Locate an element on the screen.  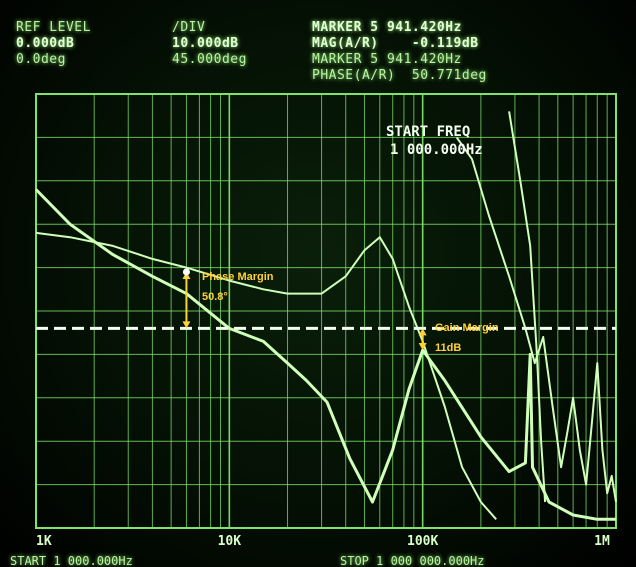
div-mag: 10.000dB is located at coordinates (205, 43).